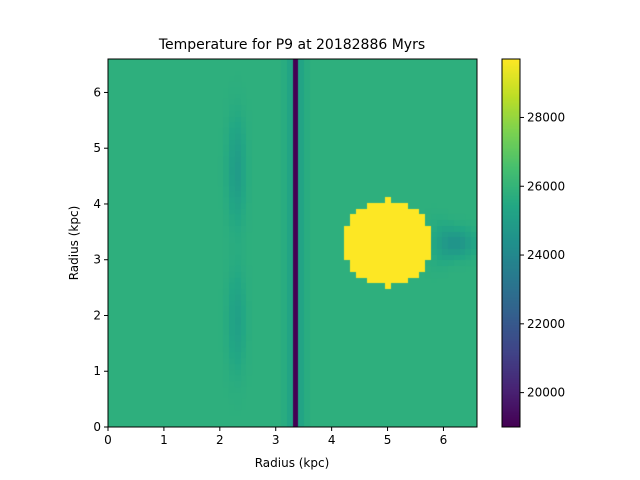  Describe the element at coordinates (388, 440) in the screenshot. I see `x-tick-label: 5` at that location.